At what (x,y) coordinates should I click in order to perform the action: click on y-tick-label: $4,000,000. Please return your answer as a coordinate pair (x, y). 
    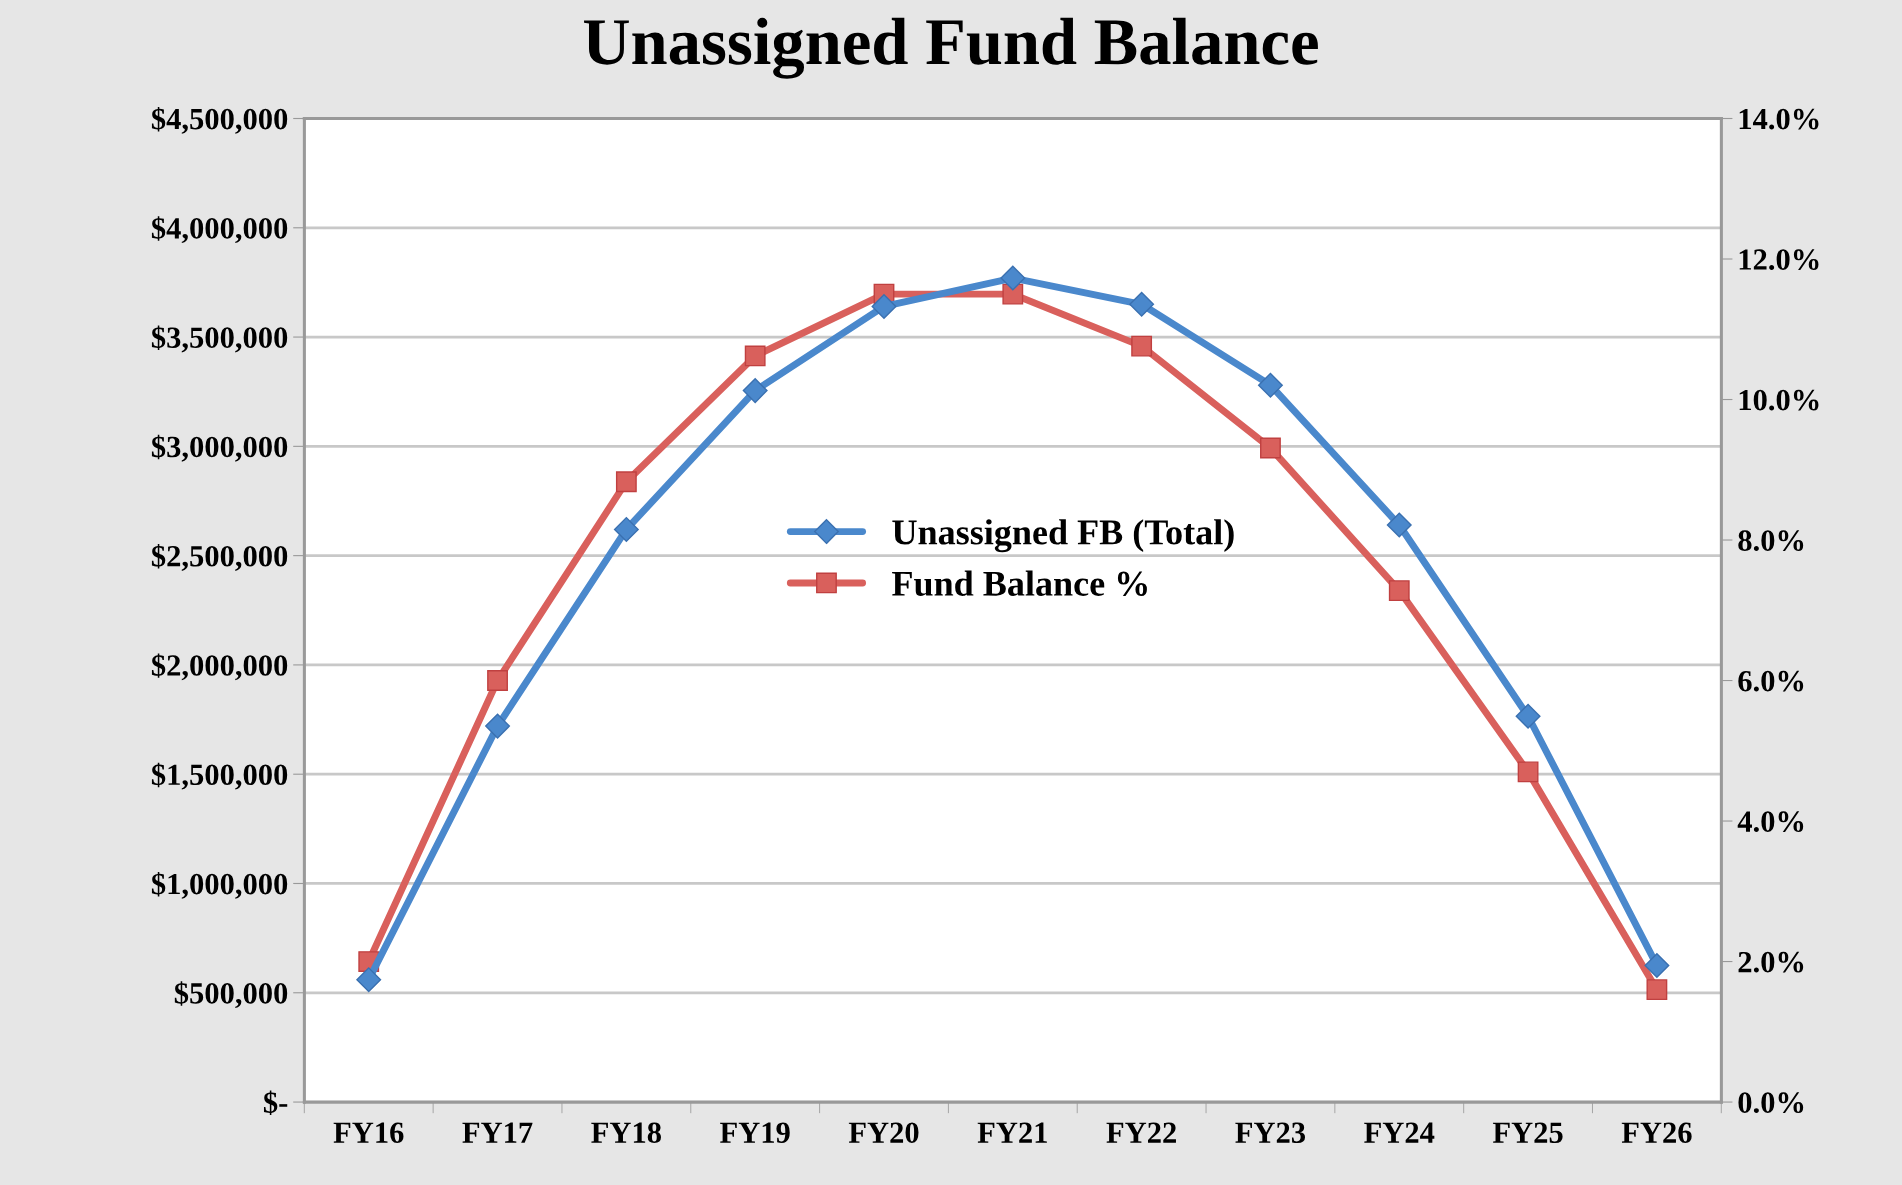
    Looking at the image, I should click on (219, 230).